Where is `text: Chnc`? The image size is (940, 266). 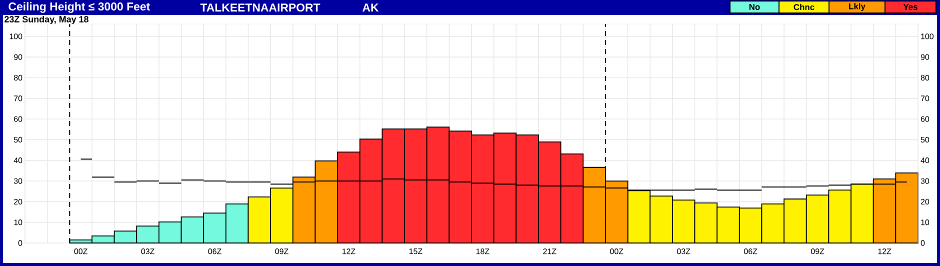 text: Chnc is located at coordinates (804, 7).